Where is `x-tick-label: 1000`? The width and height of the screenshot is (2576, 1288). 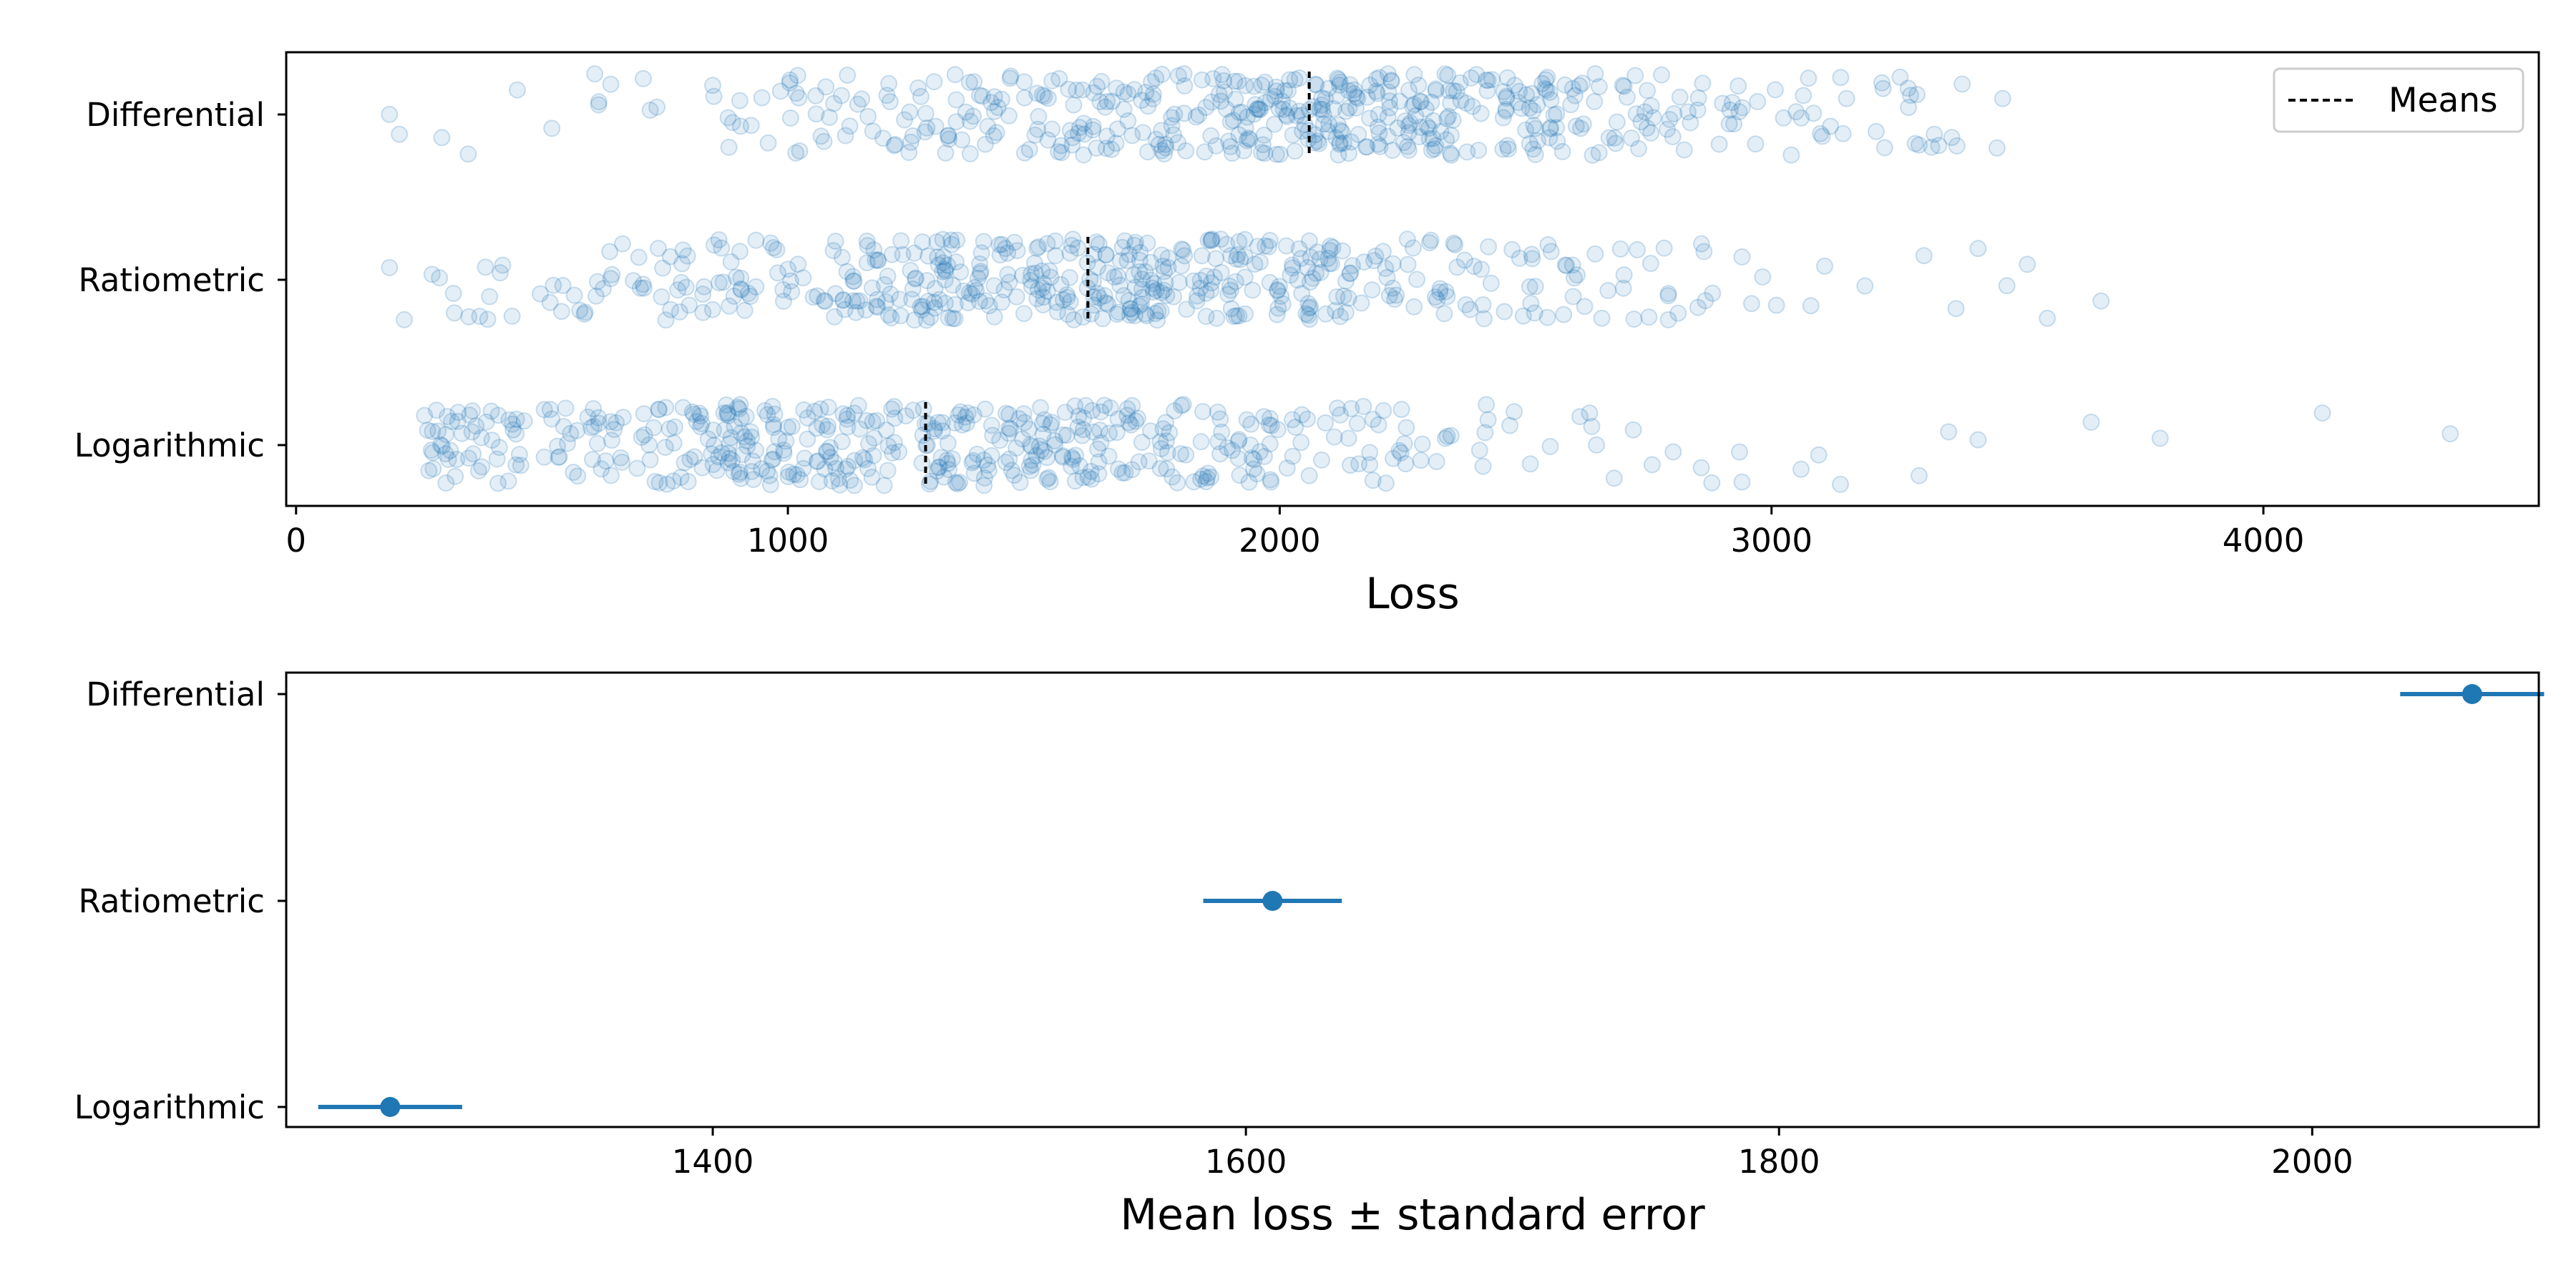 x-tick-label: 1000 is located at coordinates (788, 541).